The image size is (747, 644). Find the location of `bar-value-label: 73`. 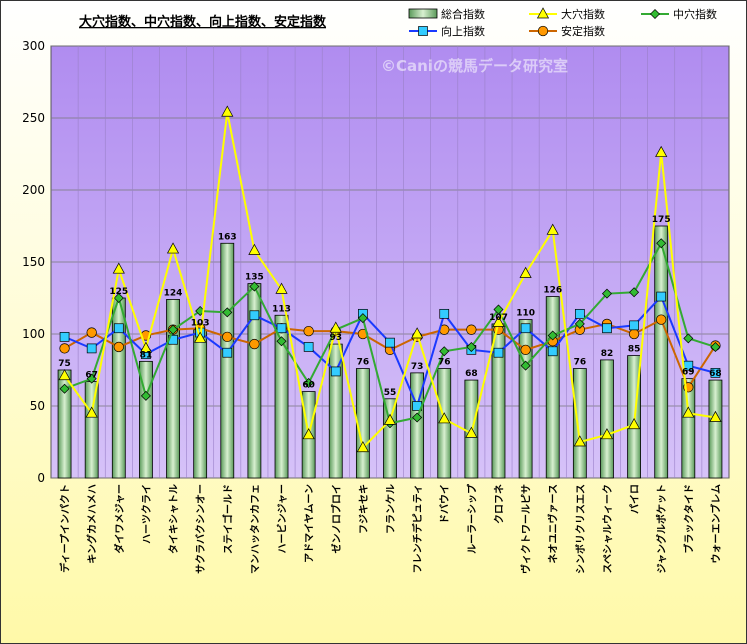

bar-value-label: 73 is located at coordinates (417, 367).